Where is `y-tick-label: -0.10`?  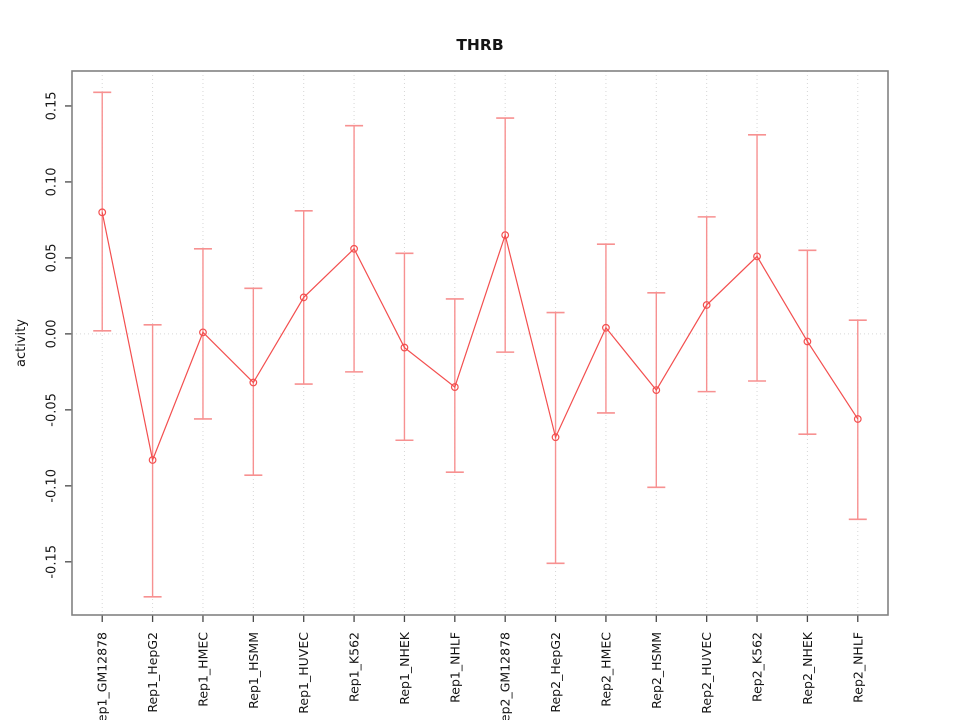
y-tick-label: -0.10 is located at coordinates (52, 486).